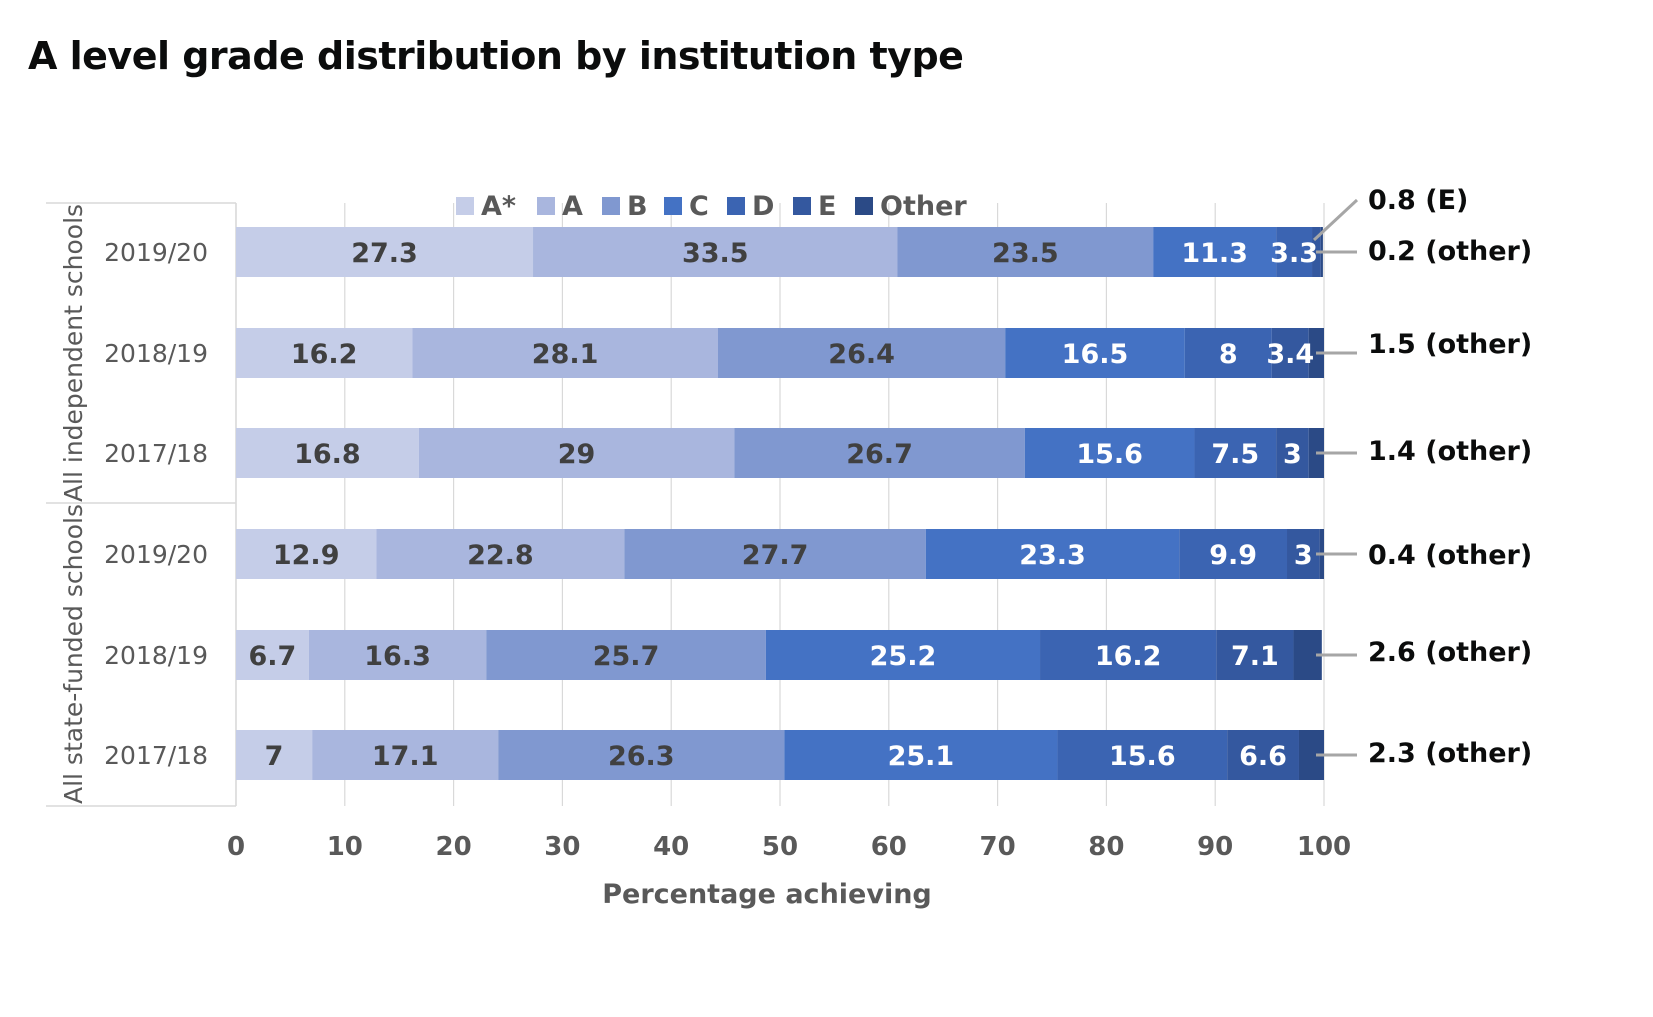 This screenshot has width=1653, height=1017. What do you see at coordinates (397, 656) in the screenshot?
I see `data-label: 16.3` at bounding box center [397, 656].